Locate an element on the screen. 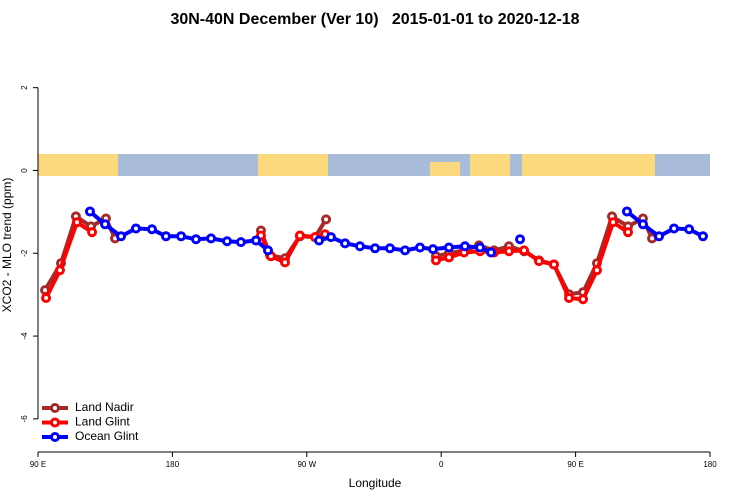 The width and height of the screenshot is (750, 500). y-tick-label: -2 is located at coordinates (24, 253).